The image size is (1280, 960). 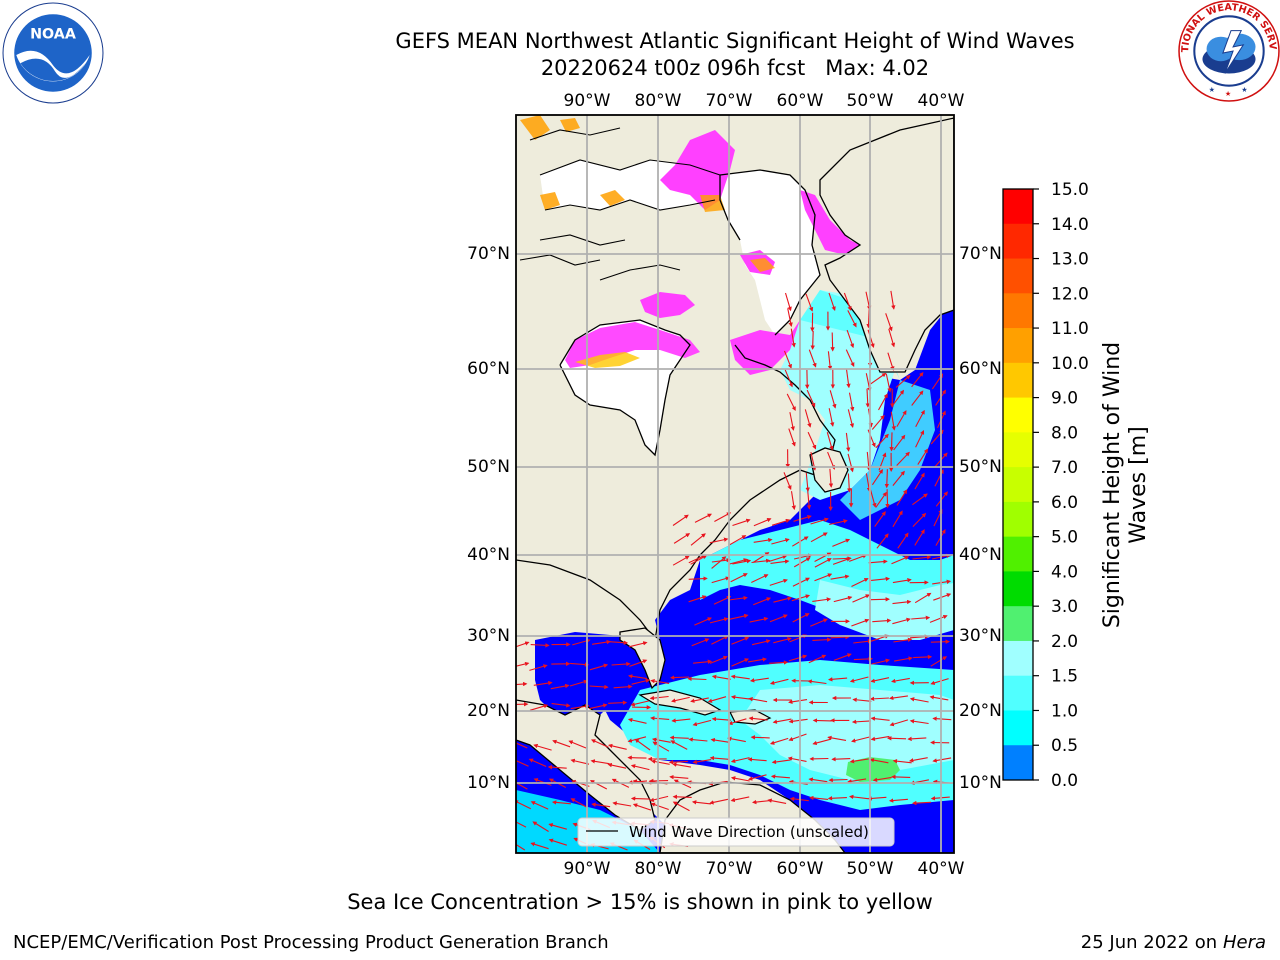 What do you see at coordinates (736, 832) in the screenshot?
I see `map-legend: Wind Wave Direction (unscaled)` at bounding box center [736, 832].